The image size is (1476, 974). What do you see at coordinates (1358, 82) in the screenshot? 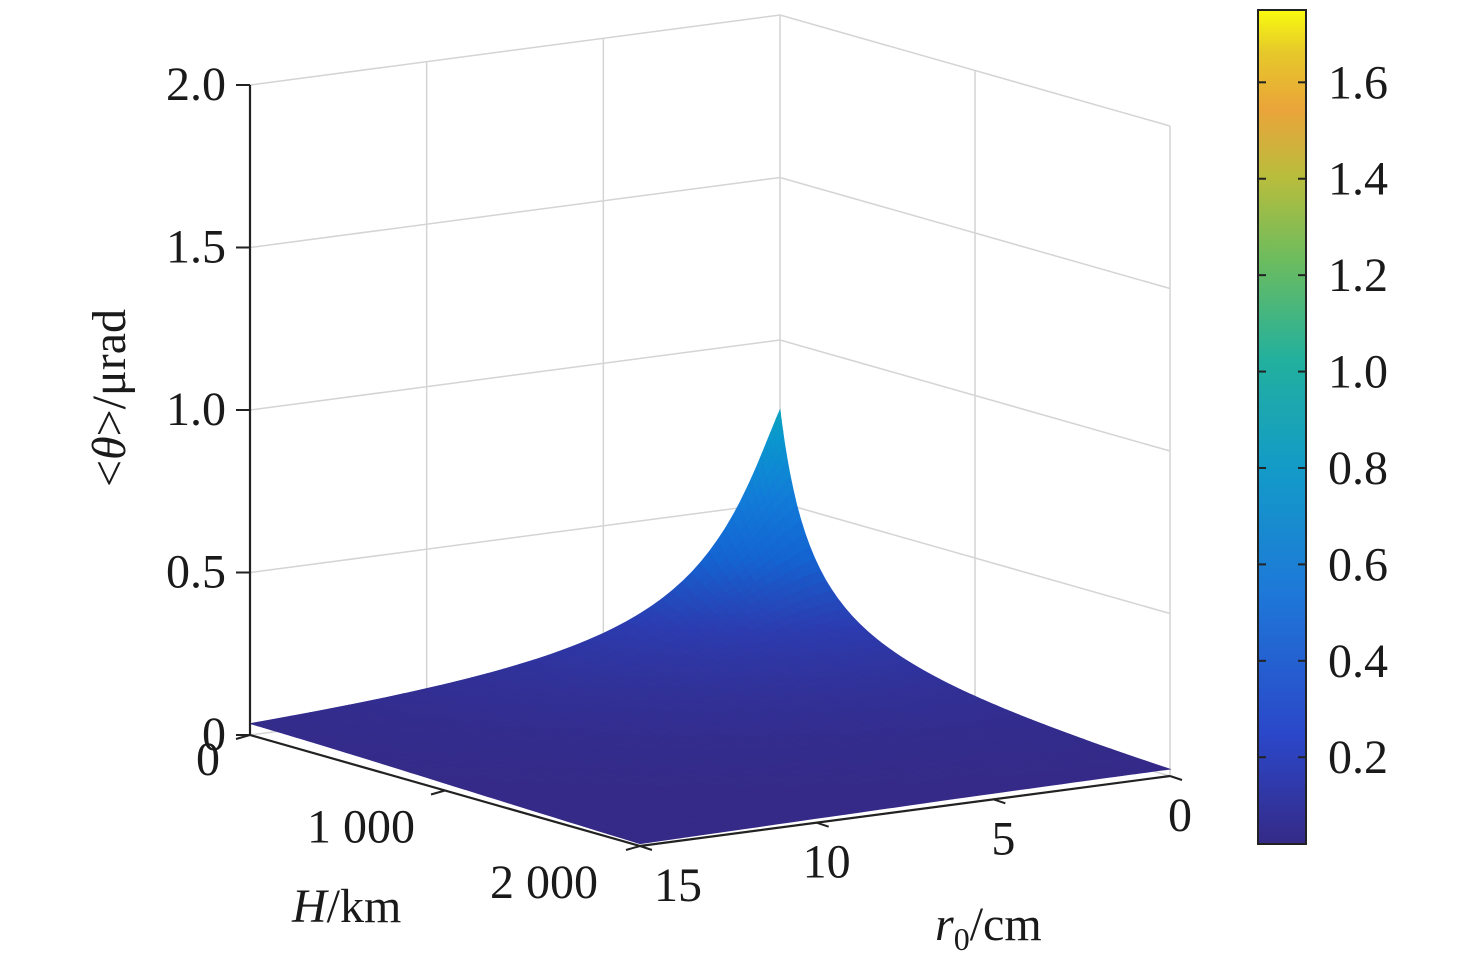
I see `colorbar-tick-label: 1.6` at bounding box center [1358, 82].